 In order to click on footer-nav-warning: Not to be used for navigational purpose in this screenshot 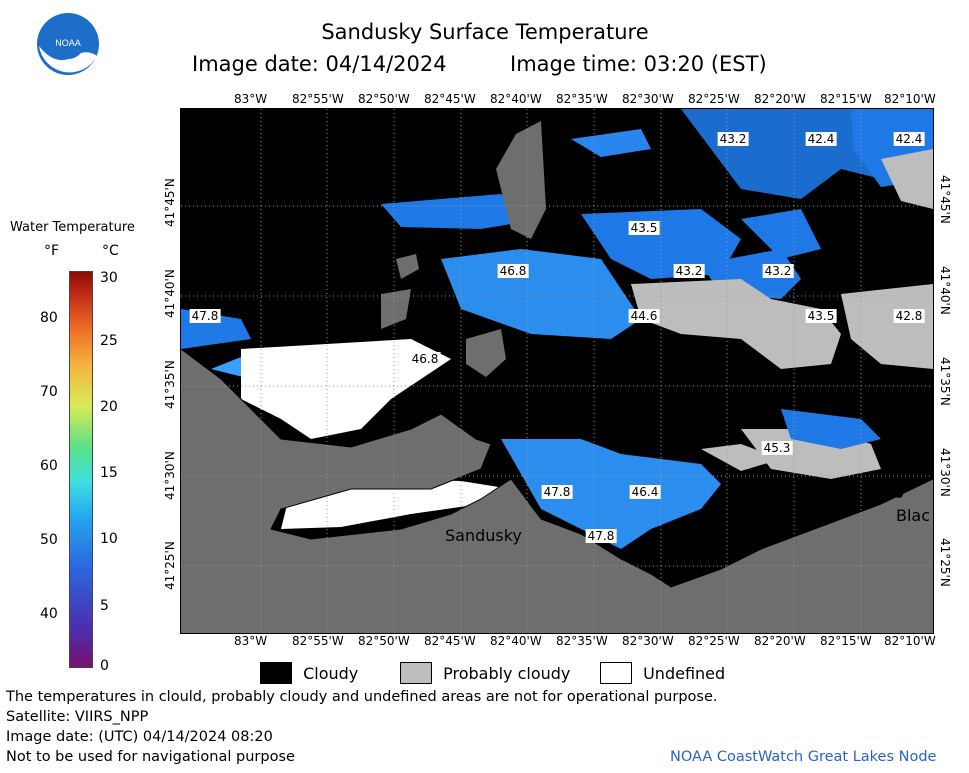, I will do `click(150, 757)`.